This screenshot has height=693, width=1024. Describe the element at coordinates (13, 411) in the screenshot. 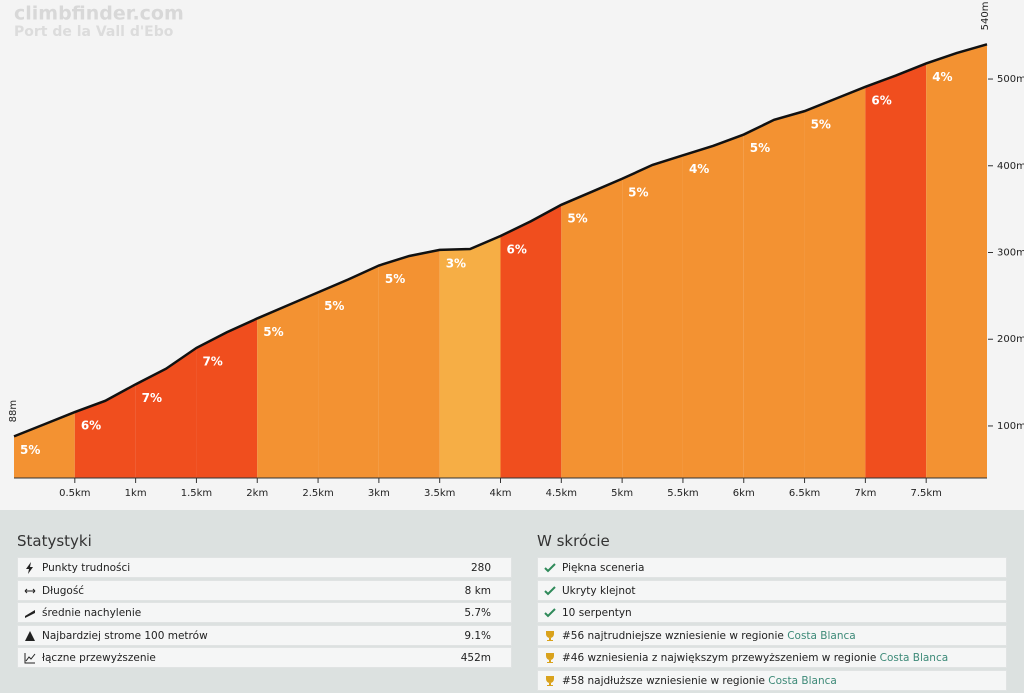

I see `start-elevation: 88m` at that location.